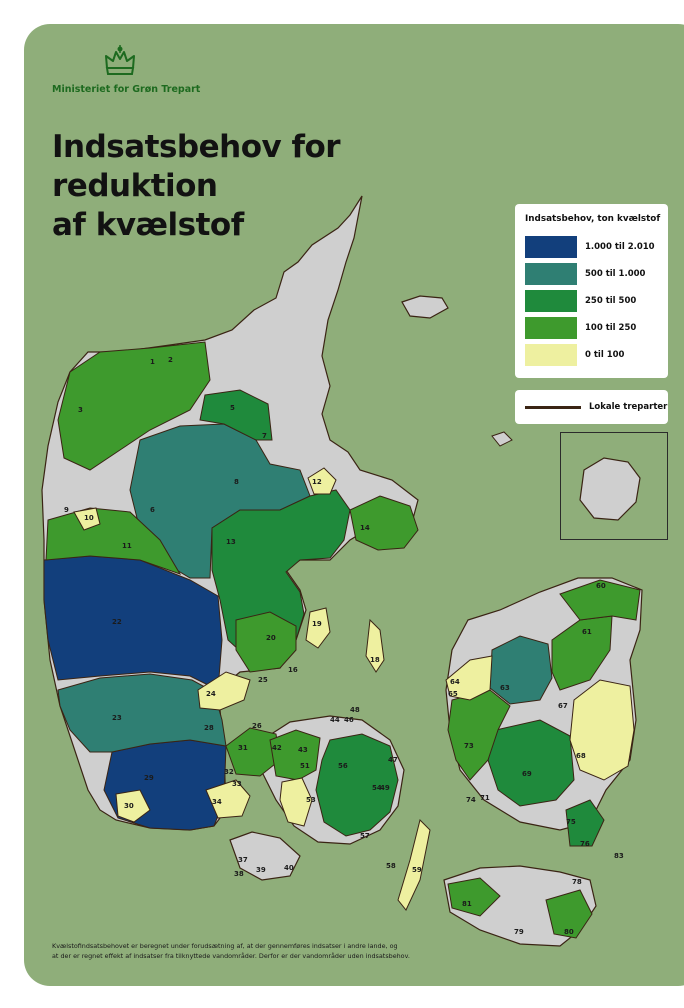  What do you see at coordinates (553, 407) in the screenshot?
I see `boundary-line-sample` at bounding box center [553, 407].